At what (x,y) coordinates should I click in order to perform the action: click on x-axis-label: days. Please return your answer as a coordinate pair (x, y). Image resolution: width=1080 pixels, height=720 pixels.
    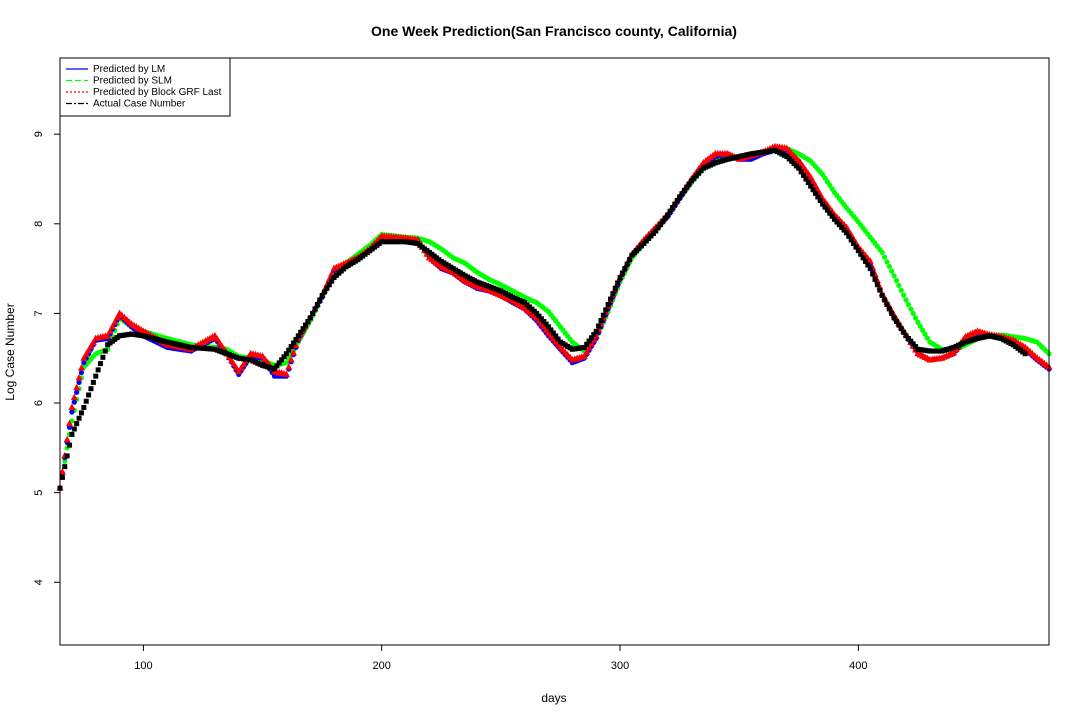
    Looking at the image, I should click on (553, 698).